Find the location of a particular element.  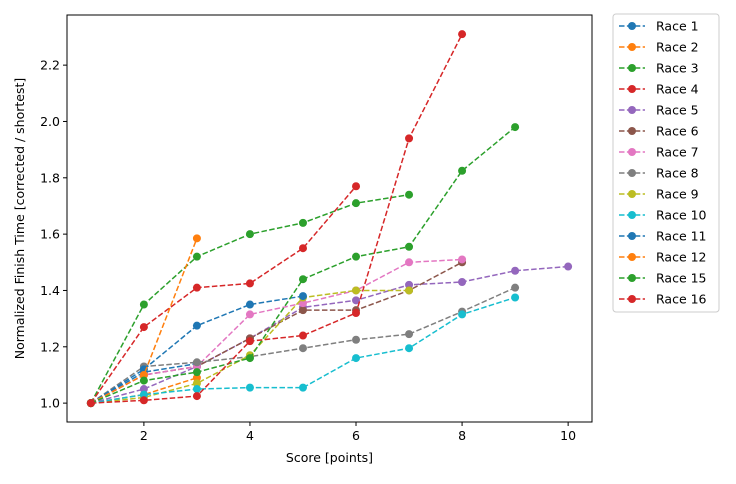

legend-label: Race 9 is located at coordinates (677, 194).